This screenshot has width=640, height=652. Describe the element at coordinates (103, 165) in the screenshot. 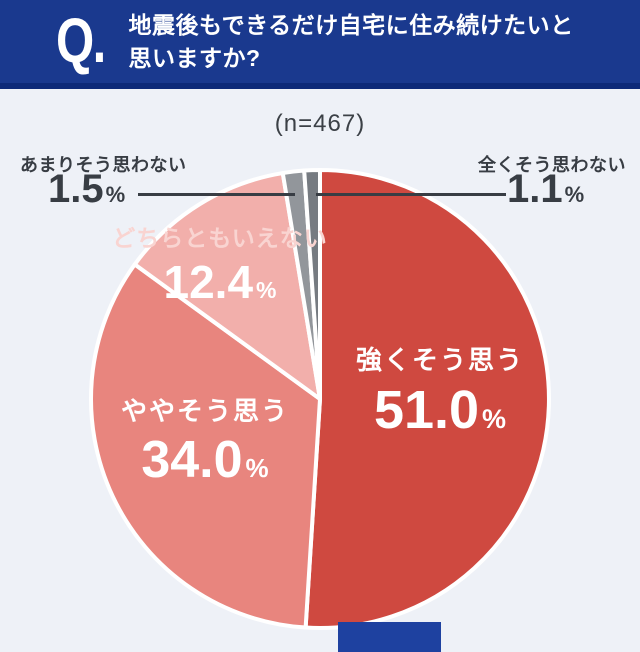

I see `callout-label-somewhat-disagree: あまりそう思わない` at that location.